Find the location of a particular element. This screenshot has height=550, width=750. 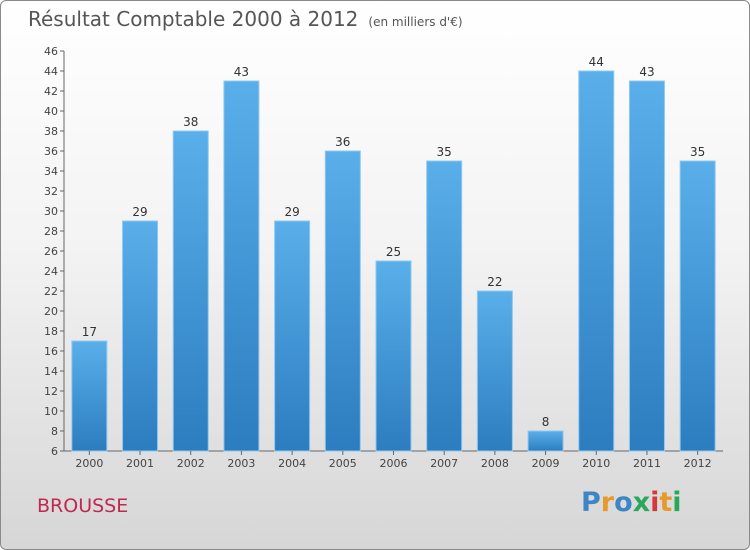

y-tick-label: 12 is located at coordinates (51, 391).